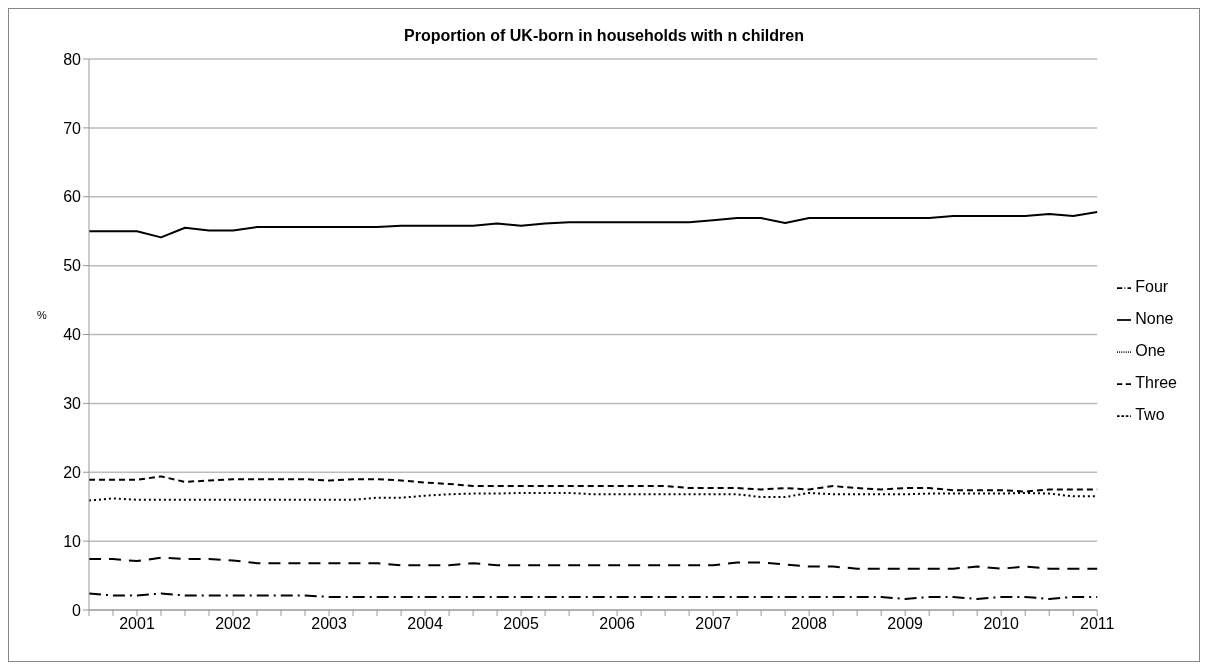 This screenshot has height=668, width=1205. I want to click on x-tick-label: 2002, so click(233, 624).